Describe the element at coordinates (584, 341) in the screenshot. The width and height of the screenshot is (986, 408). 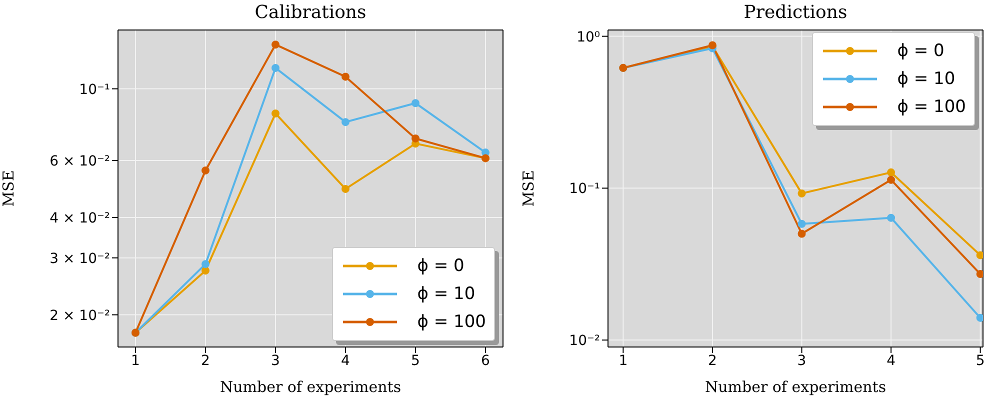
I see `y-tick-label: 10⁻²` at that location.